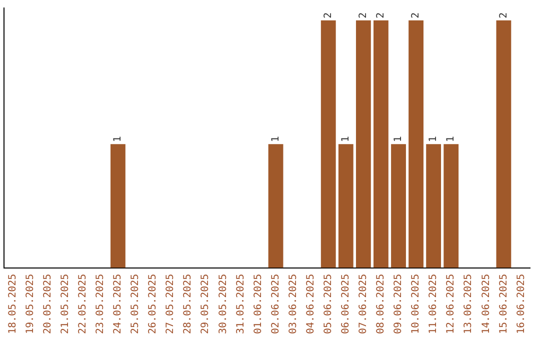 The image size is (540, 340). I want to click on x-tick-label: 08.06.2025, so click(381, 304).